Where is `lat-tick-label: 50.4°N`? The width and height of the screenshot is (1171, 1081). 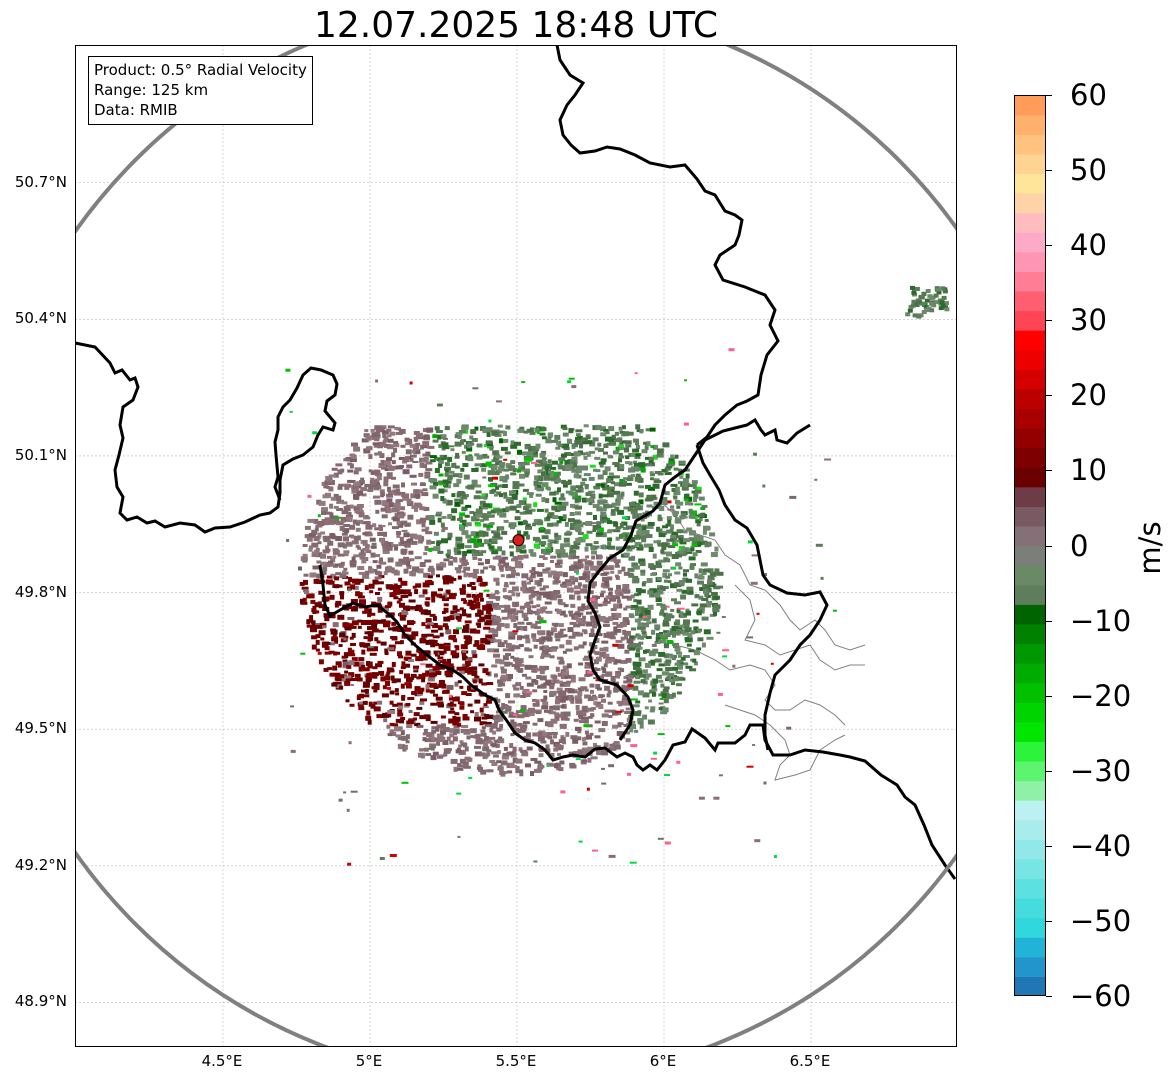 lat-tick-label: 50.4°N is located at coordinates (40, 318).